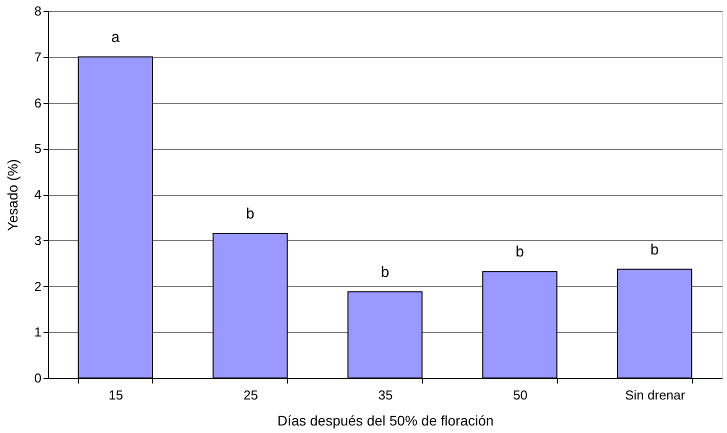 This screenshot has width=727, height=433. Describe the element at coordinates (385, 420) in the screenshot. I see `x-axis-title: Días después del 50% de floración` at that location.